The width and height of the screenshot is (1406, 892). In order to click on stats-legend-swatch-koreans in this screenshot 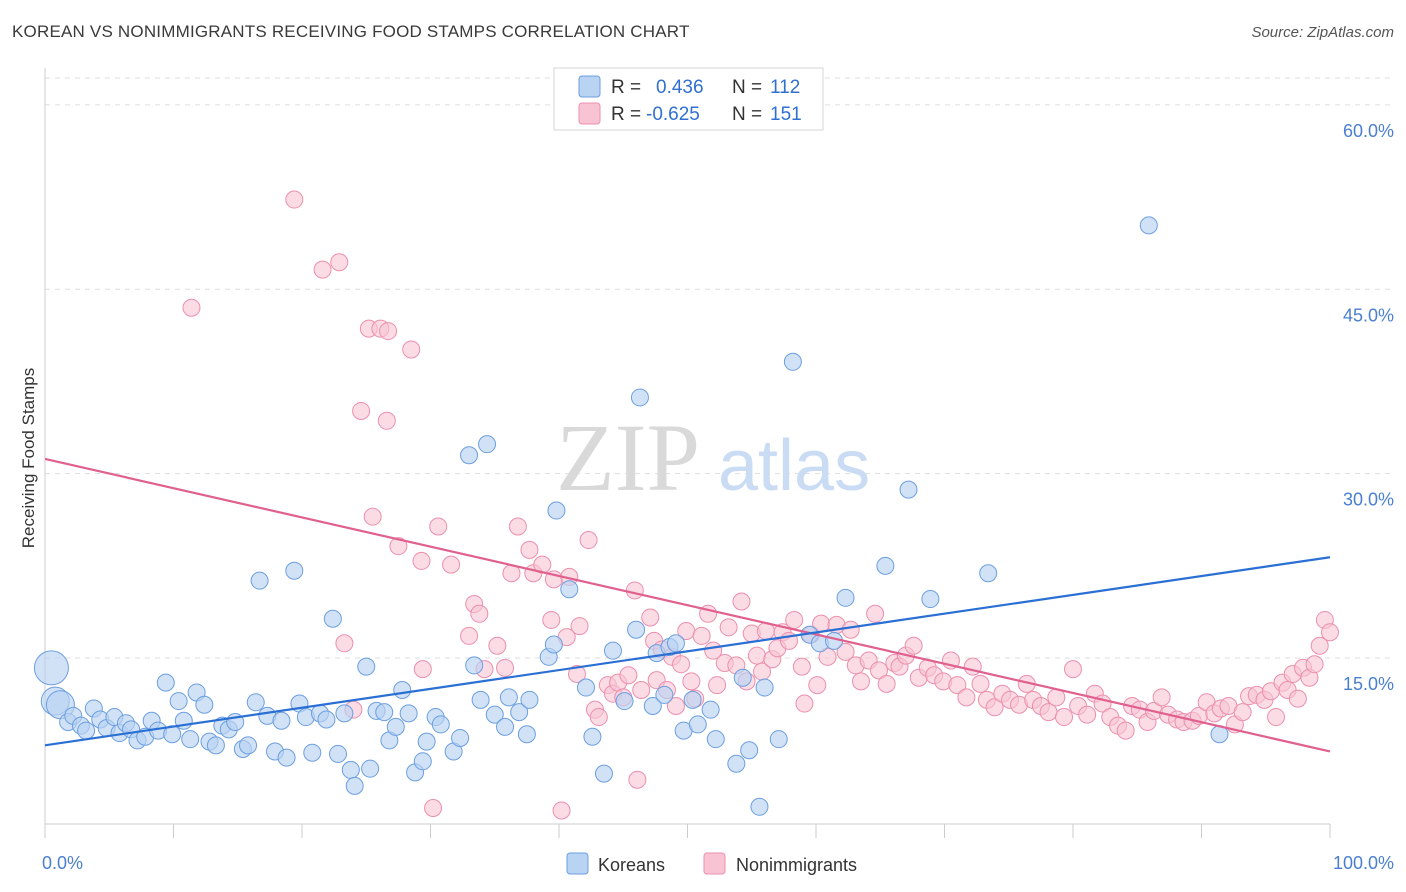, I will do `click(589, 86)`.